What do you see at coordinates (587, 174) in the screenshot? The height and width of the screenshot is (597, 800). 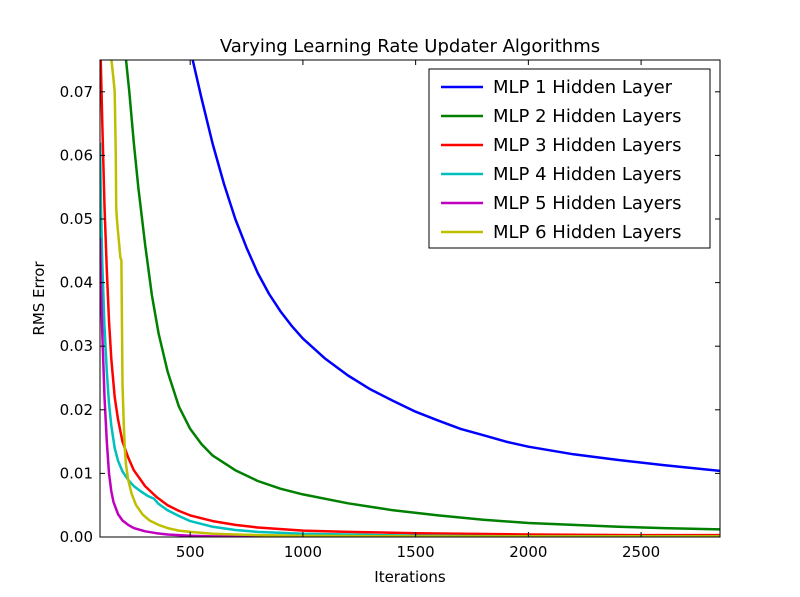 I see `legend-label-4: MLP 4 Hidden Layers` at bounding box center [587, 174].